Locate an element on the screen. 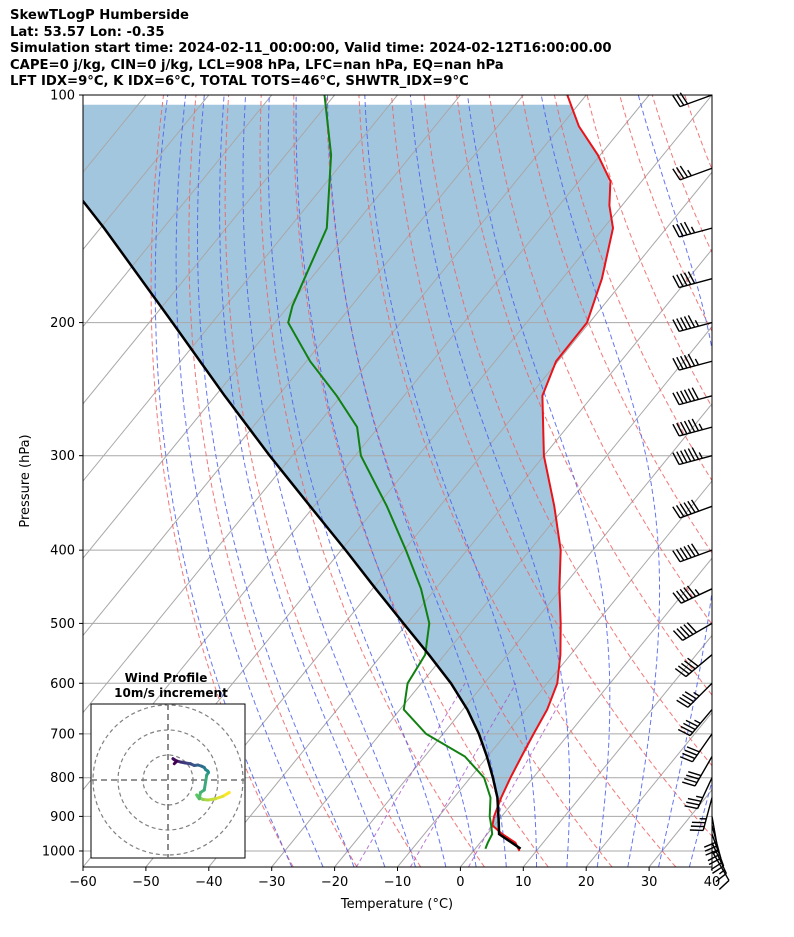 This screenshot has height=937, width=794. x-tick-label: 30 is located at coordinates (649, 882).